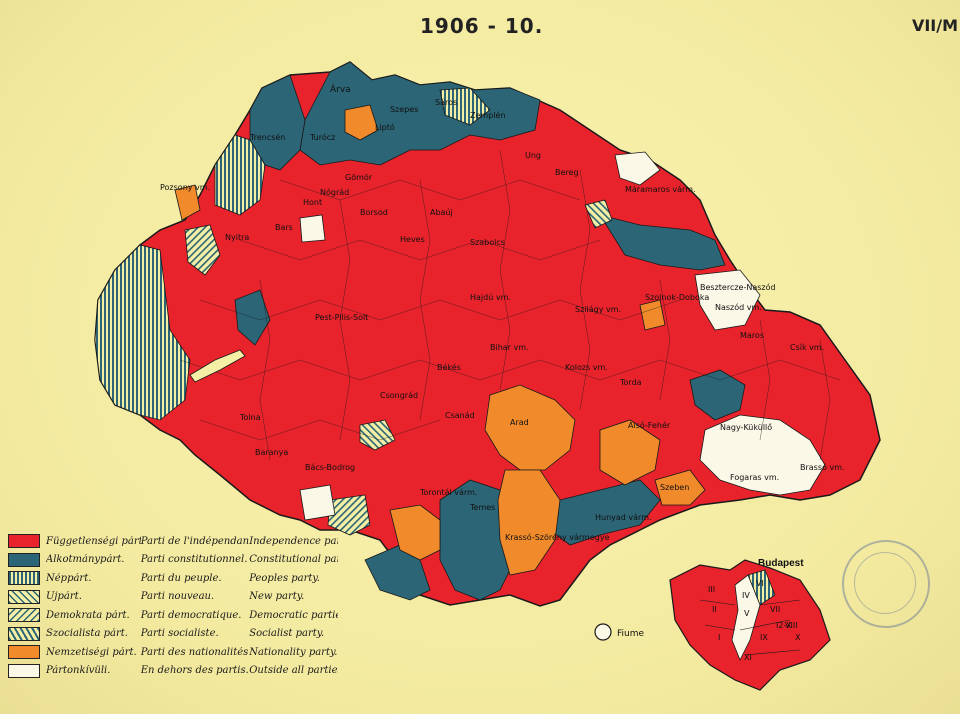 Image resolution: width=960 pixels, height=714 pixels. I want to click on legend-swatch-new, so click(24, 596).